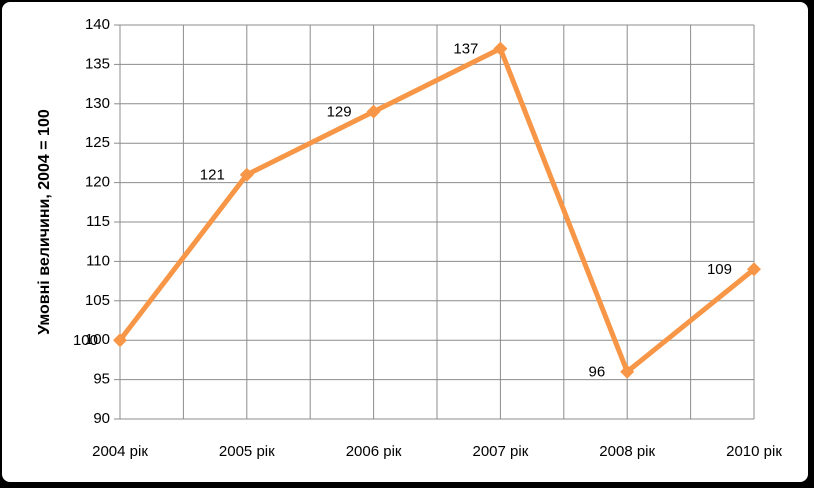 The height and width of the screenshot is (488, 814). What do you see at coordinates (501, 451) in the screenshot?
I see `x-tick-label: 2007 рік` at bounding box center [501, 451].